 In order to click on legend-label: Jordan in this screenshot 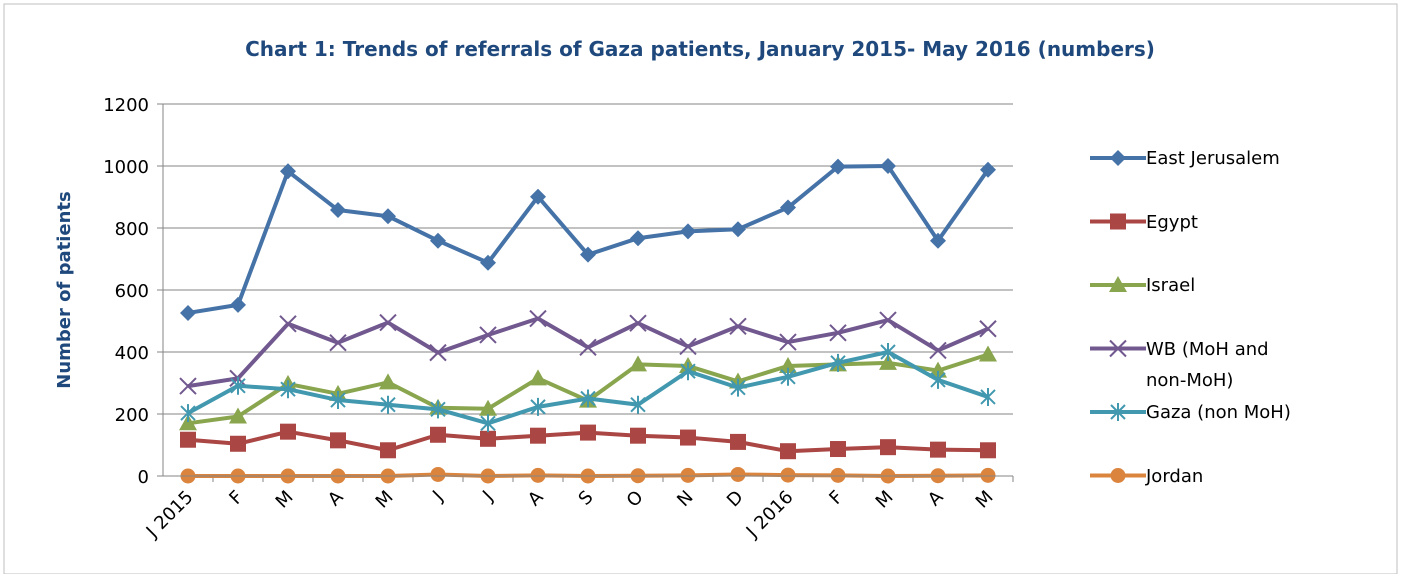, I will do `click(1175, 476)`.